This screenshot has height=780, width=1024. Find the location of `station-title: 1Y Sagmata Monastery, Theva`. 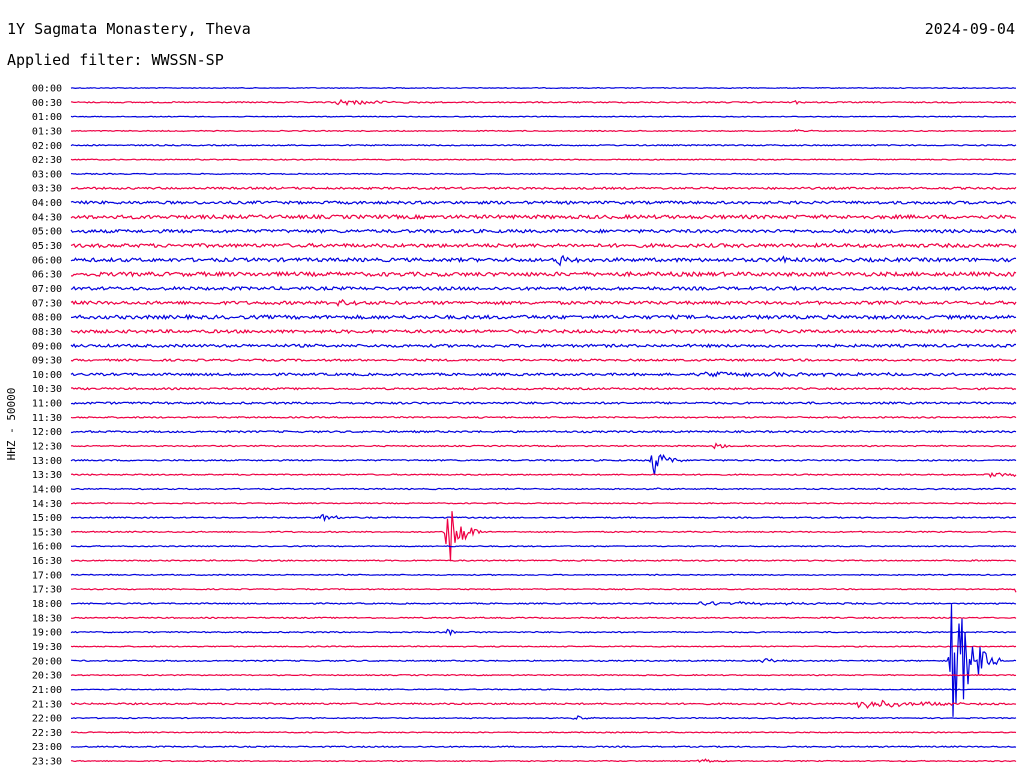

station-title: 1Y Sagmata Monastery, Theva is located at coordinates (129, 29).